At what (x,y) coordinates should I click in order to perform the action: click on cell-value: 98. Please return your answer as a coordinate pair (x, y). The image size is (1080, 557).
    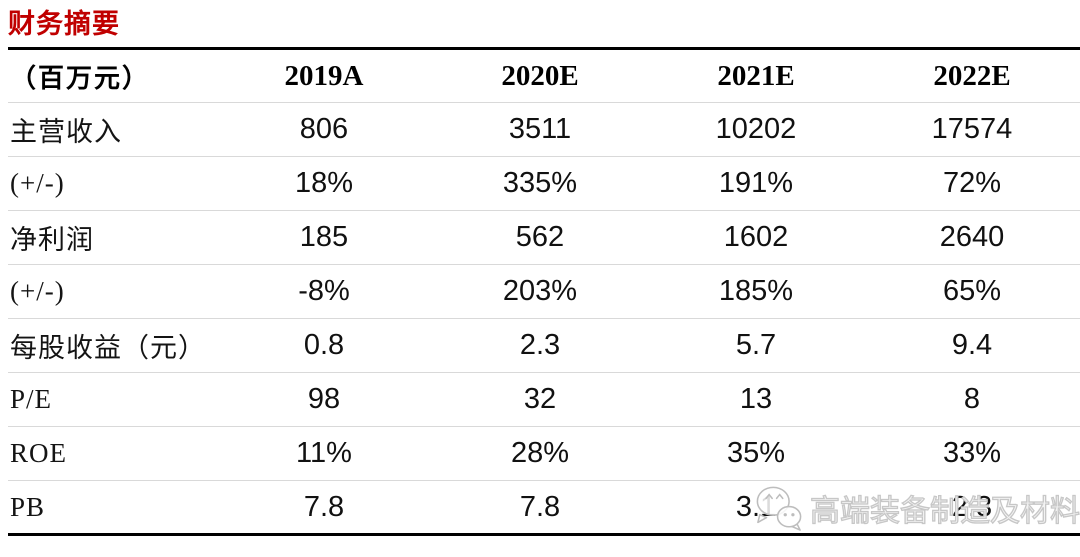
    Looking at the image, I should click on (324, 399).